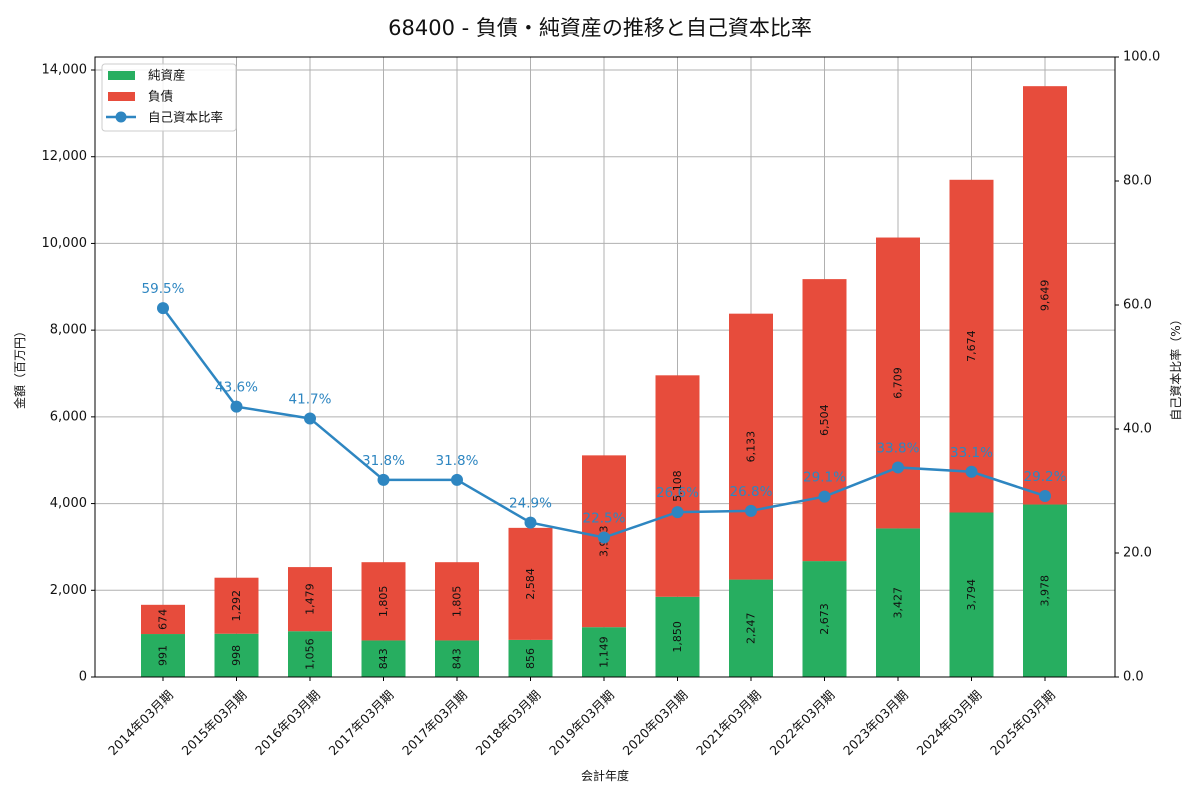  Describe the element at coordinates (1137, 181) in the screenshot. I see `right-axis-tick-label: 80.0` at that location.